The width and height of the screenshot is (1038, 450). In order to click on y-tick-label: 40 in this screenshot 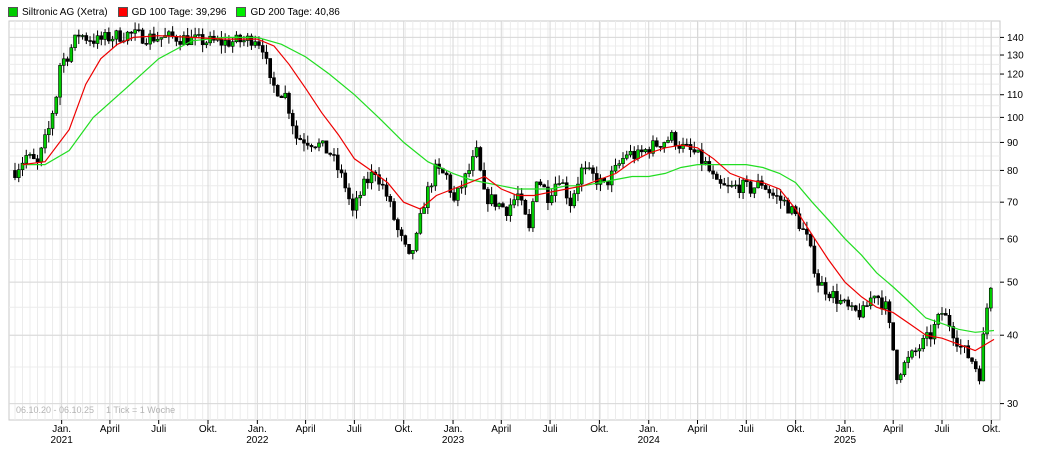, I will do `click(1013, 336)`.